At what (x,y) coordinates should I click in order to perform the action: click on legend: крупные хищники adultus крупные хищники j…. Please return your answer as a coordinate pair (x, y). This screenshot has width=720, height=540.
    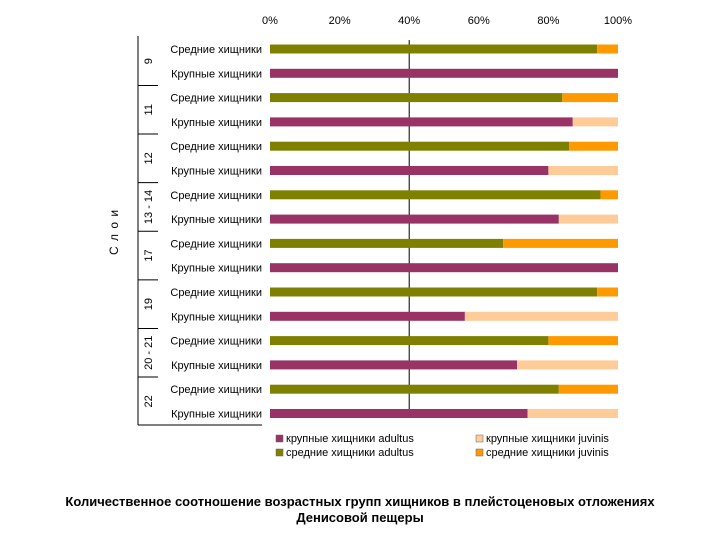
    Looking at the image, I should click on (442, 446).